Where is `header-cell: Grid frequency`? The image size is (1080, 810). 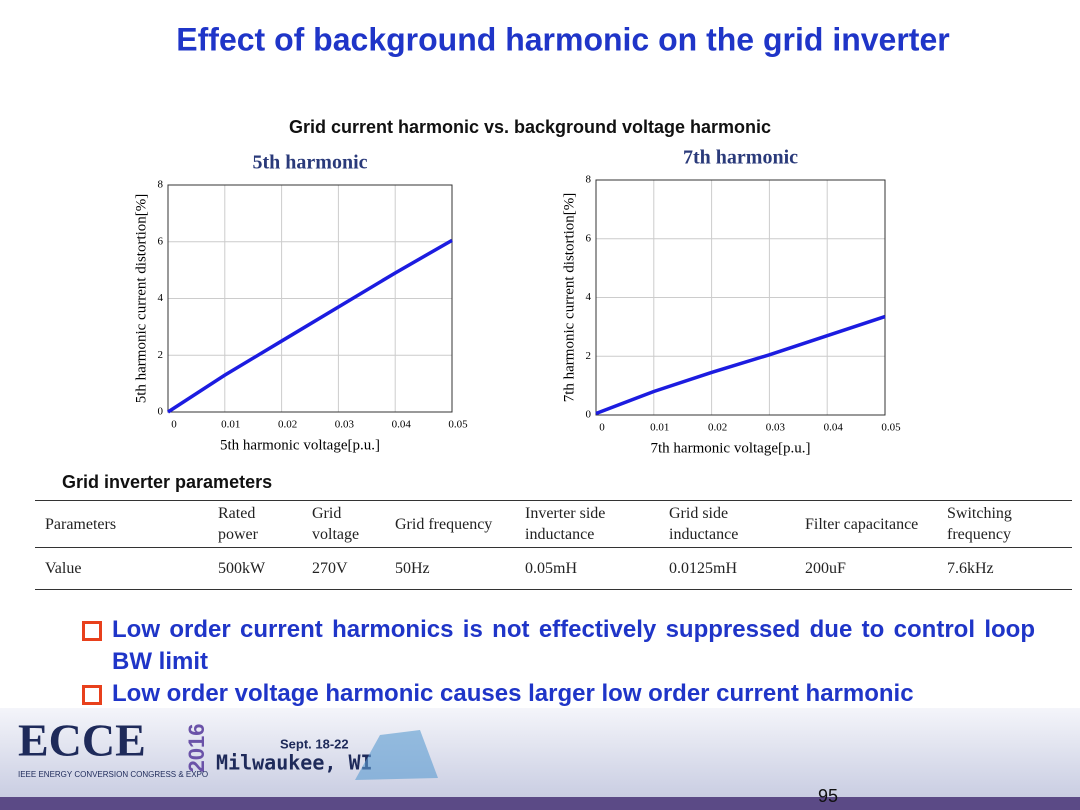
header-cell: Grid frequency is located at coordinates (444, 524).